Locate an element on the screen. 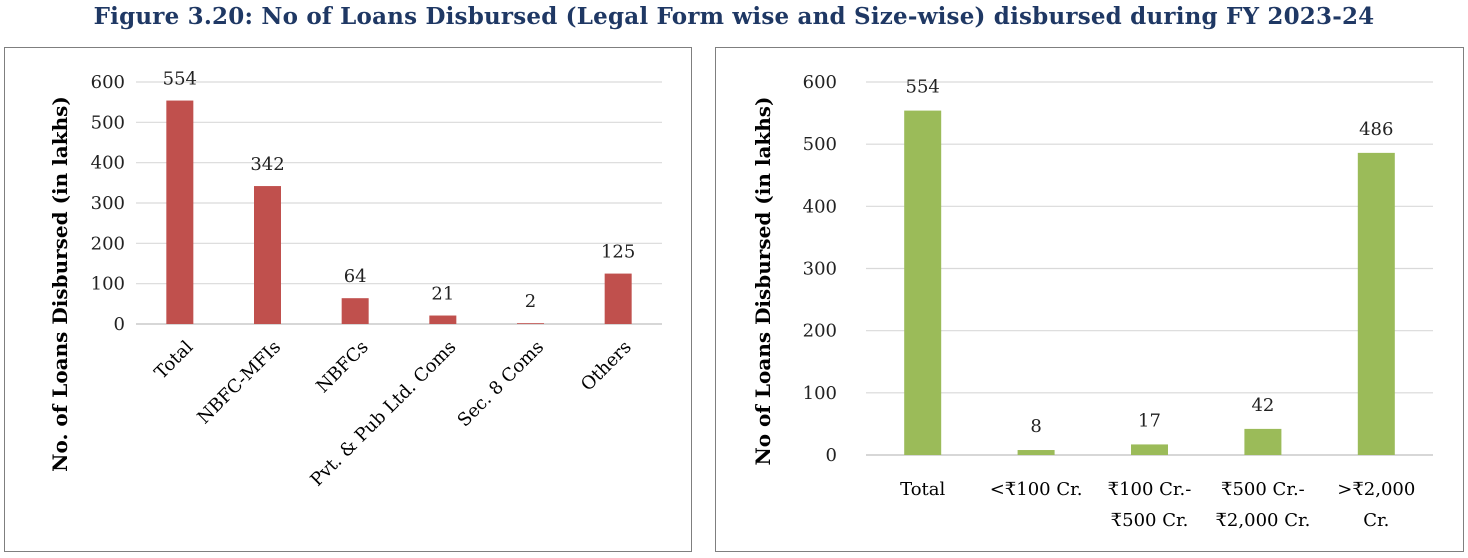  size-wise-data-label: 486 is located at coordinates (1376, 129).